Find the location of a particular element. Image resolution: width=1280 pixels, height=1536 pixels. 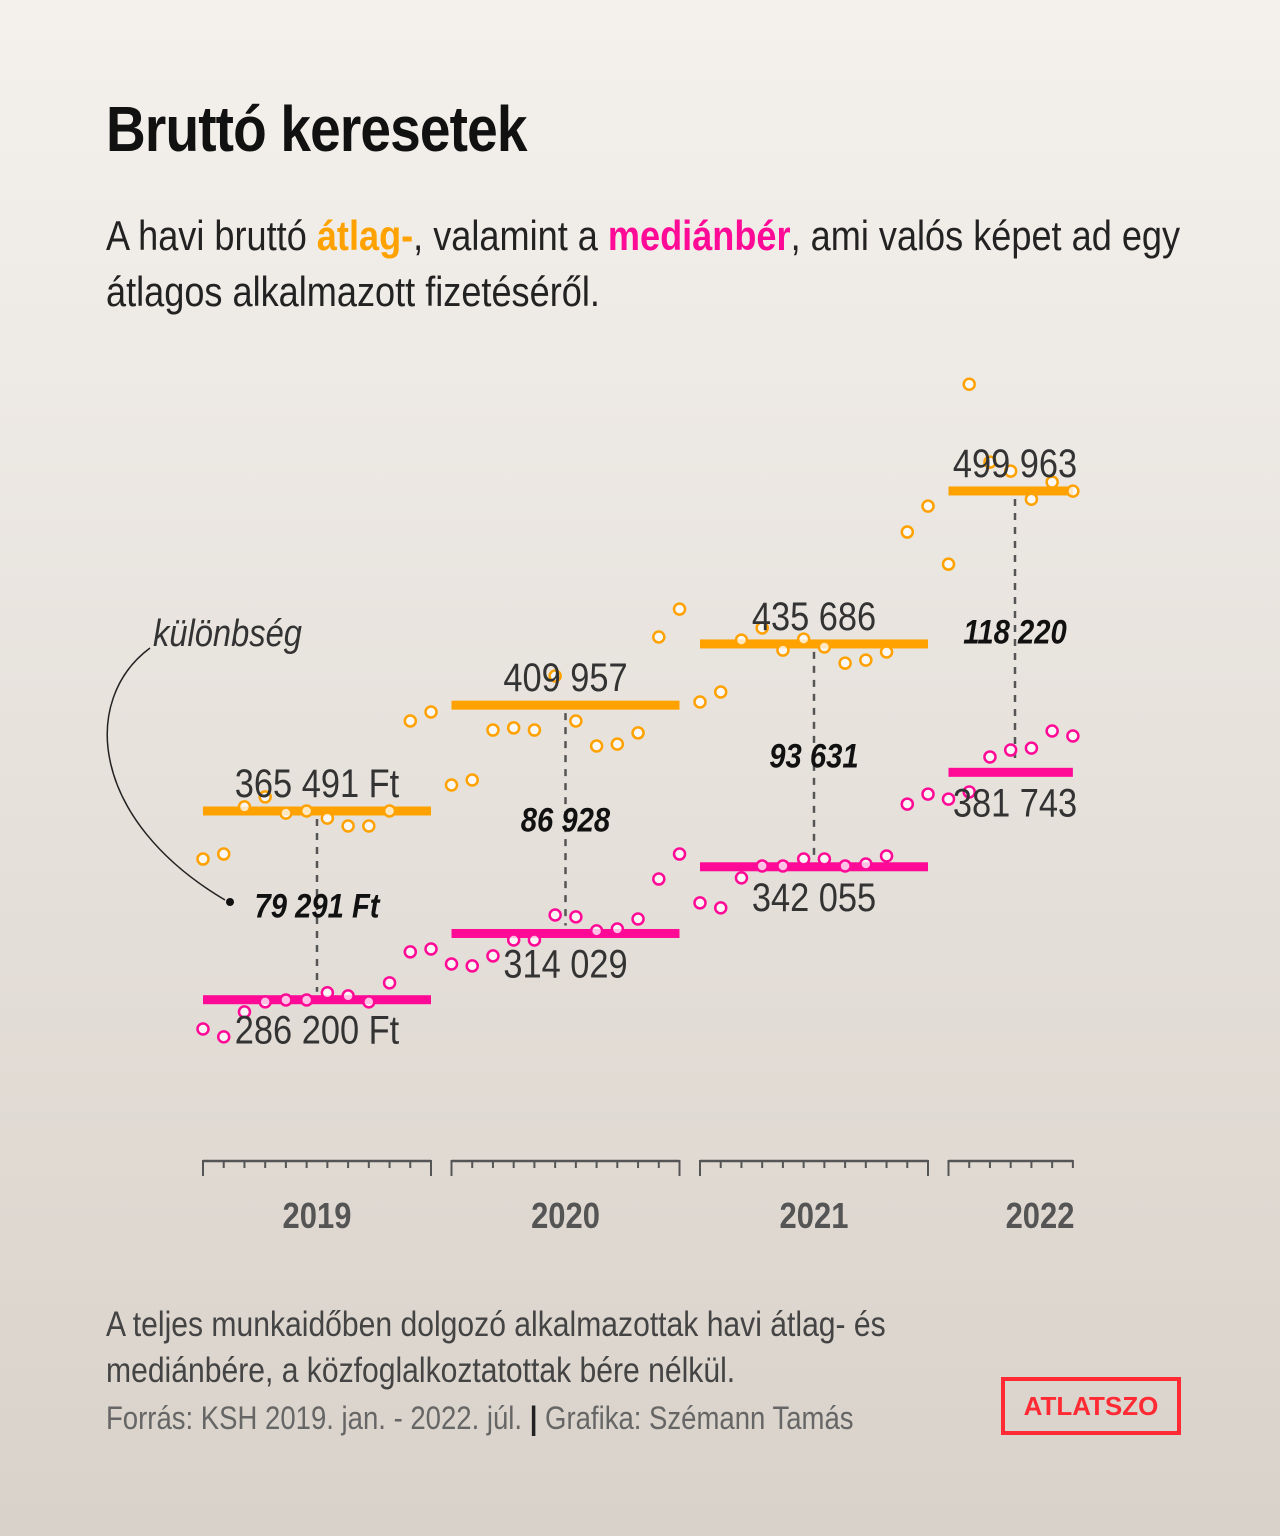

average-label: 409 957 is located at coordinates (565, 677).